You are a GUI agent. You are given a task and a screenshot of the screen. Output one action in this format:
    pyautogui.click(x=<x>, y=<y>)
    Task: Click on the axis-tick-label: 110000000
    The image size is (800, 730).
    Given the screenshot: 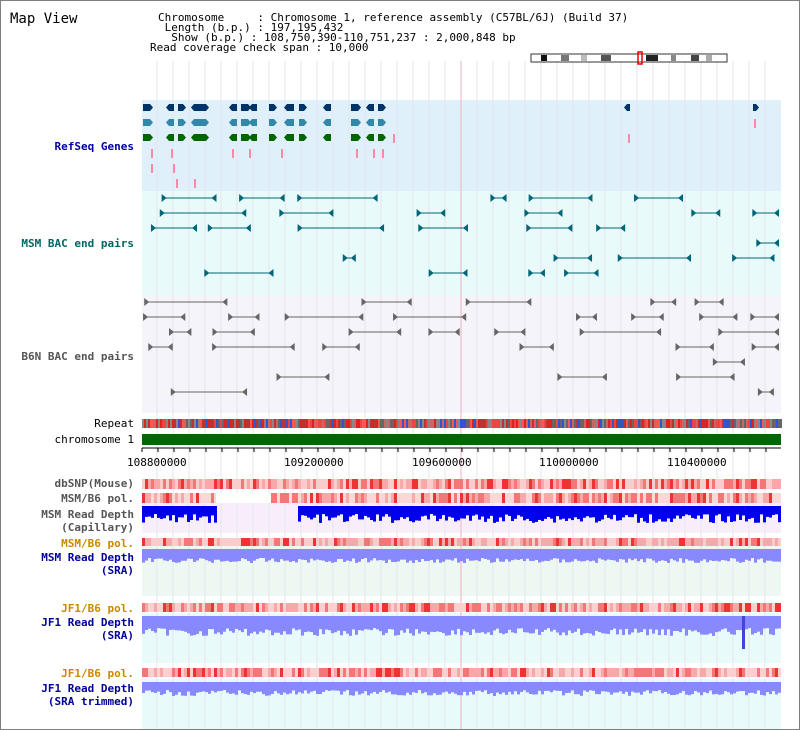 What is the action you would take?
    pyautogui.click(x=569, y=462)
    